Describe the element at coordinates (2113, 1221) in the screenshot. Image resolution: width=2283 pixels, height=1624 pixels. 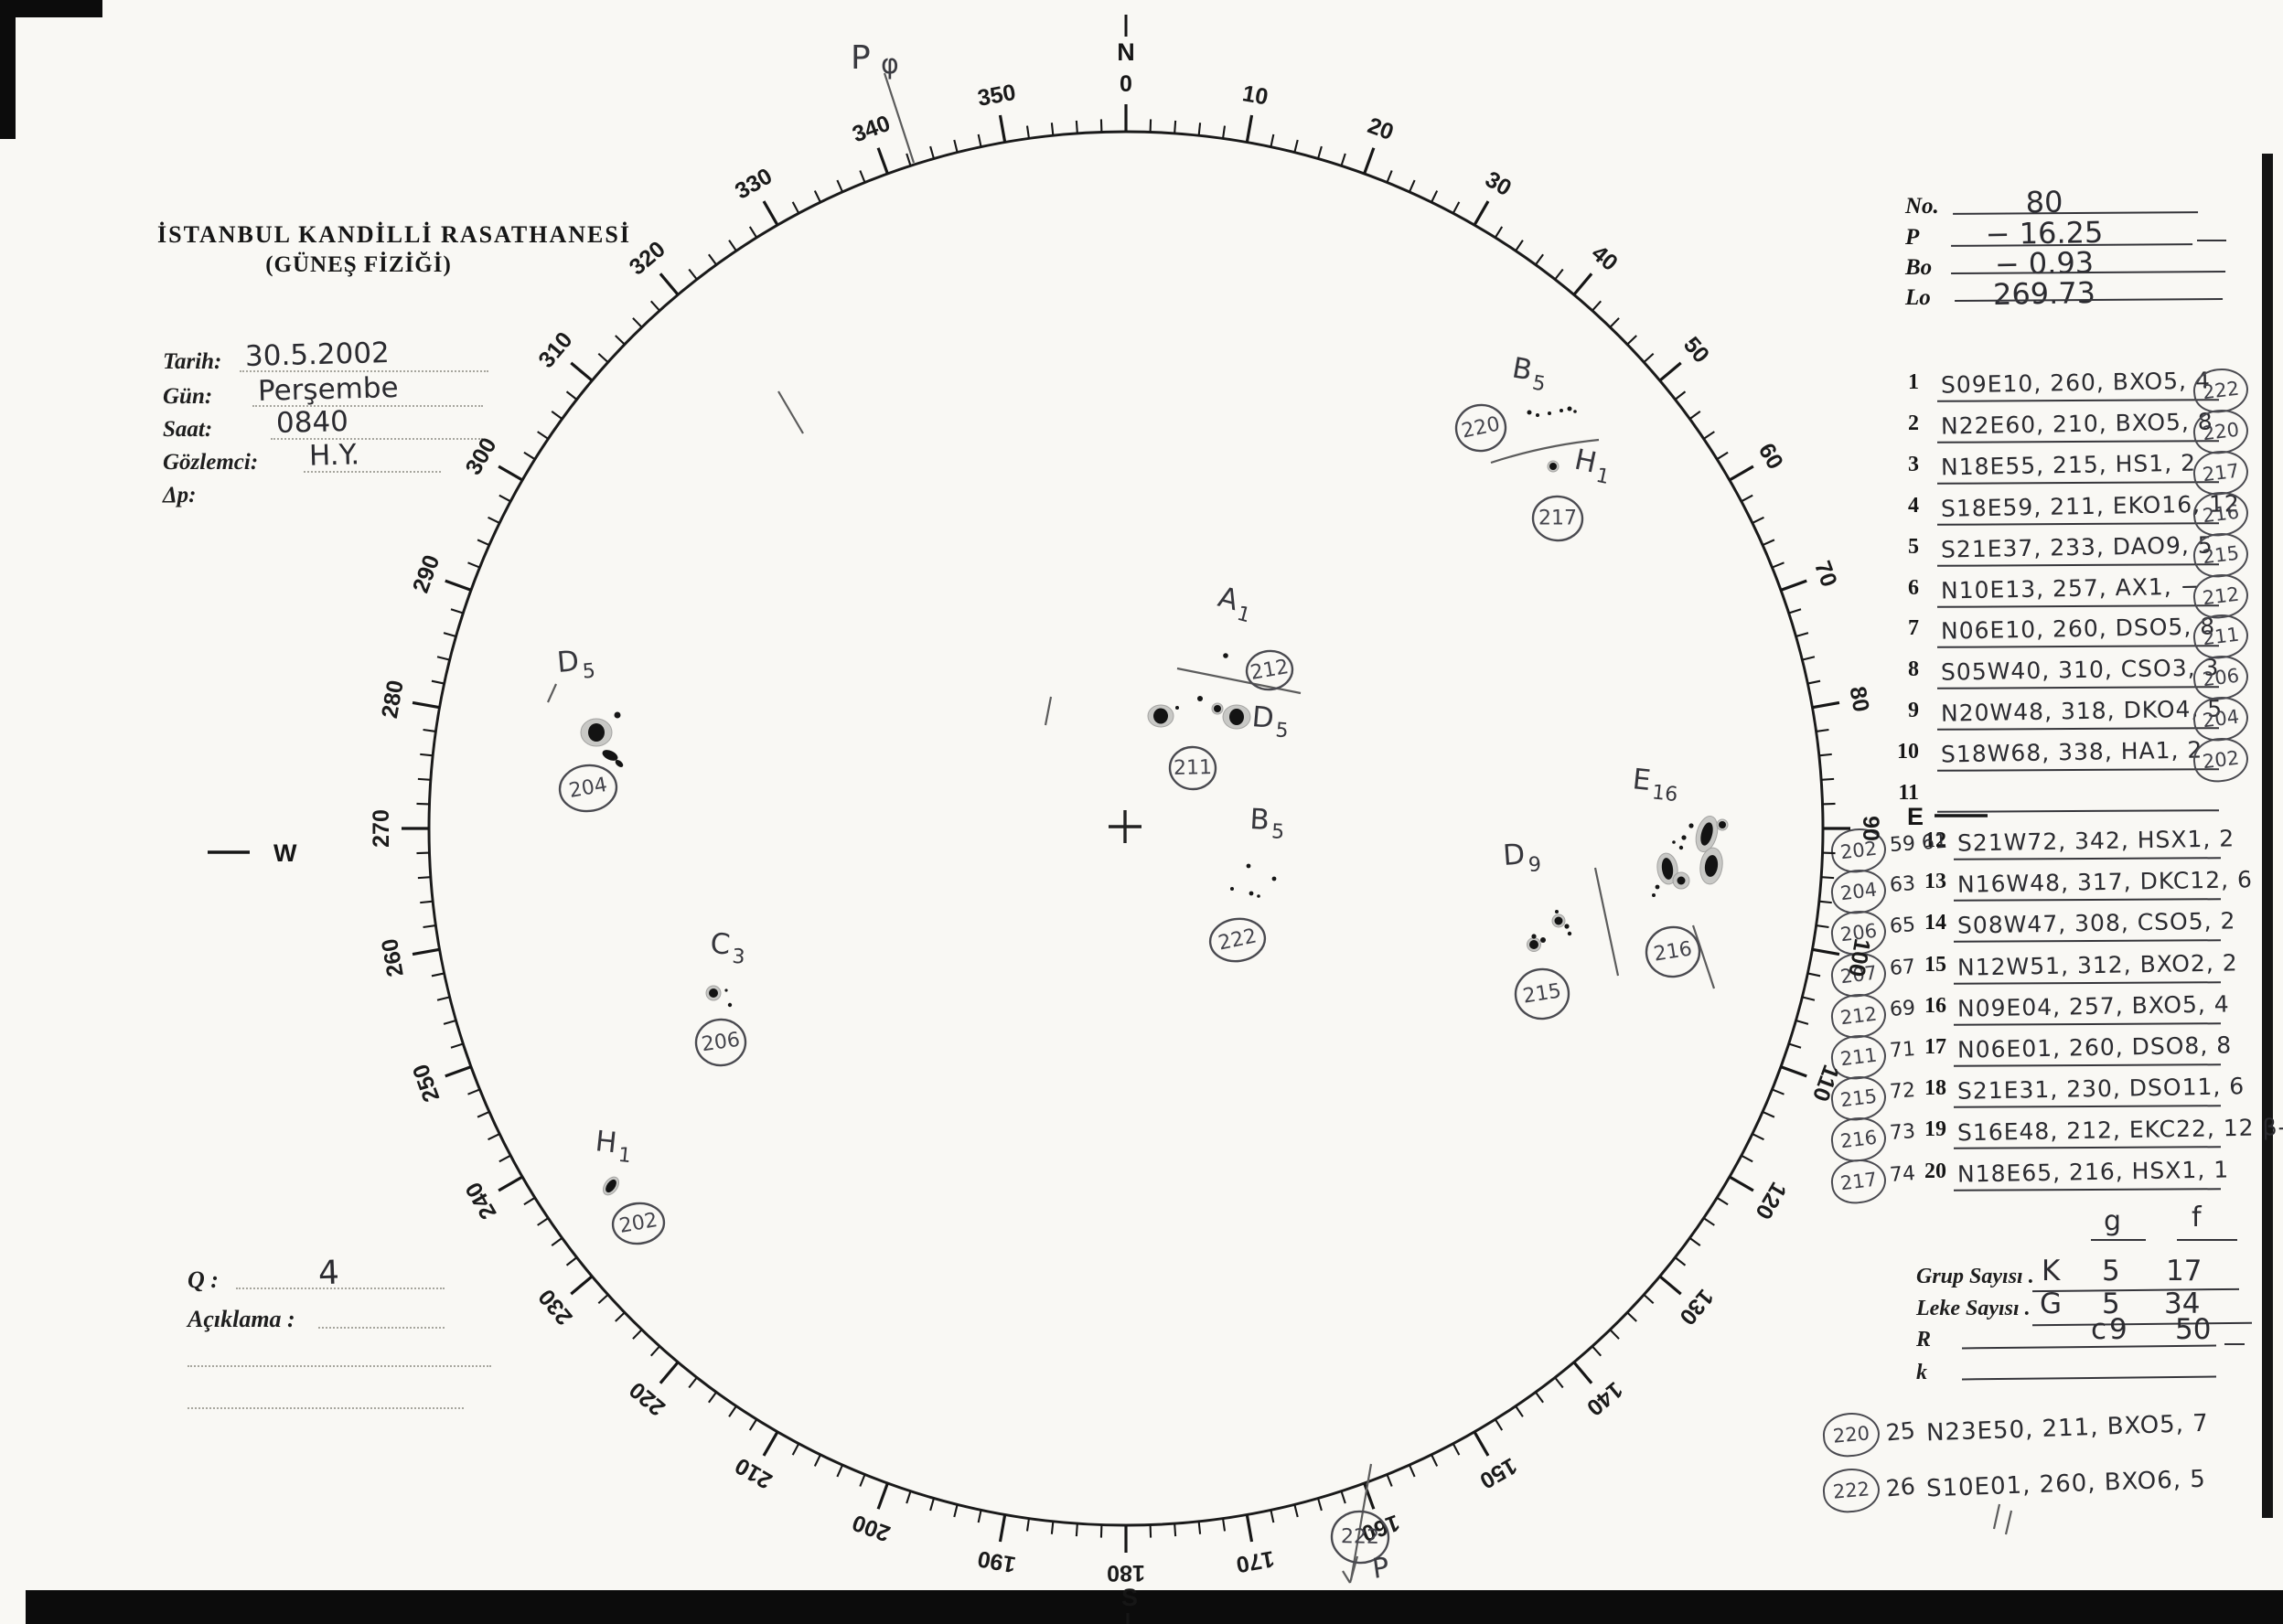
I see `totals-col-header-g: g` at that location.